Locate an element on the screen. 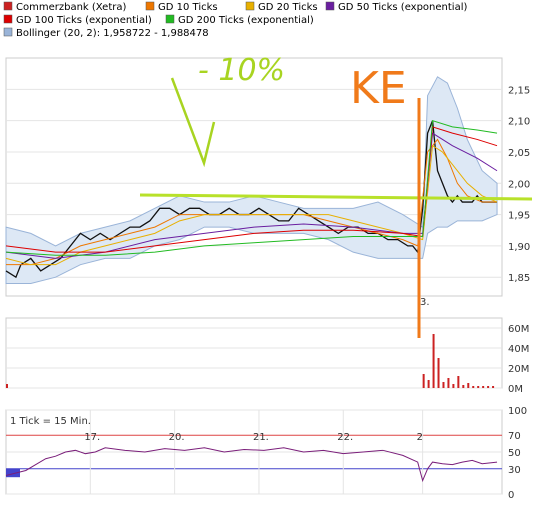 This screenshot has width=542, height=505. rsi-tick-label: 100 is located at coordinates (517, 411).